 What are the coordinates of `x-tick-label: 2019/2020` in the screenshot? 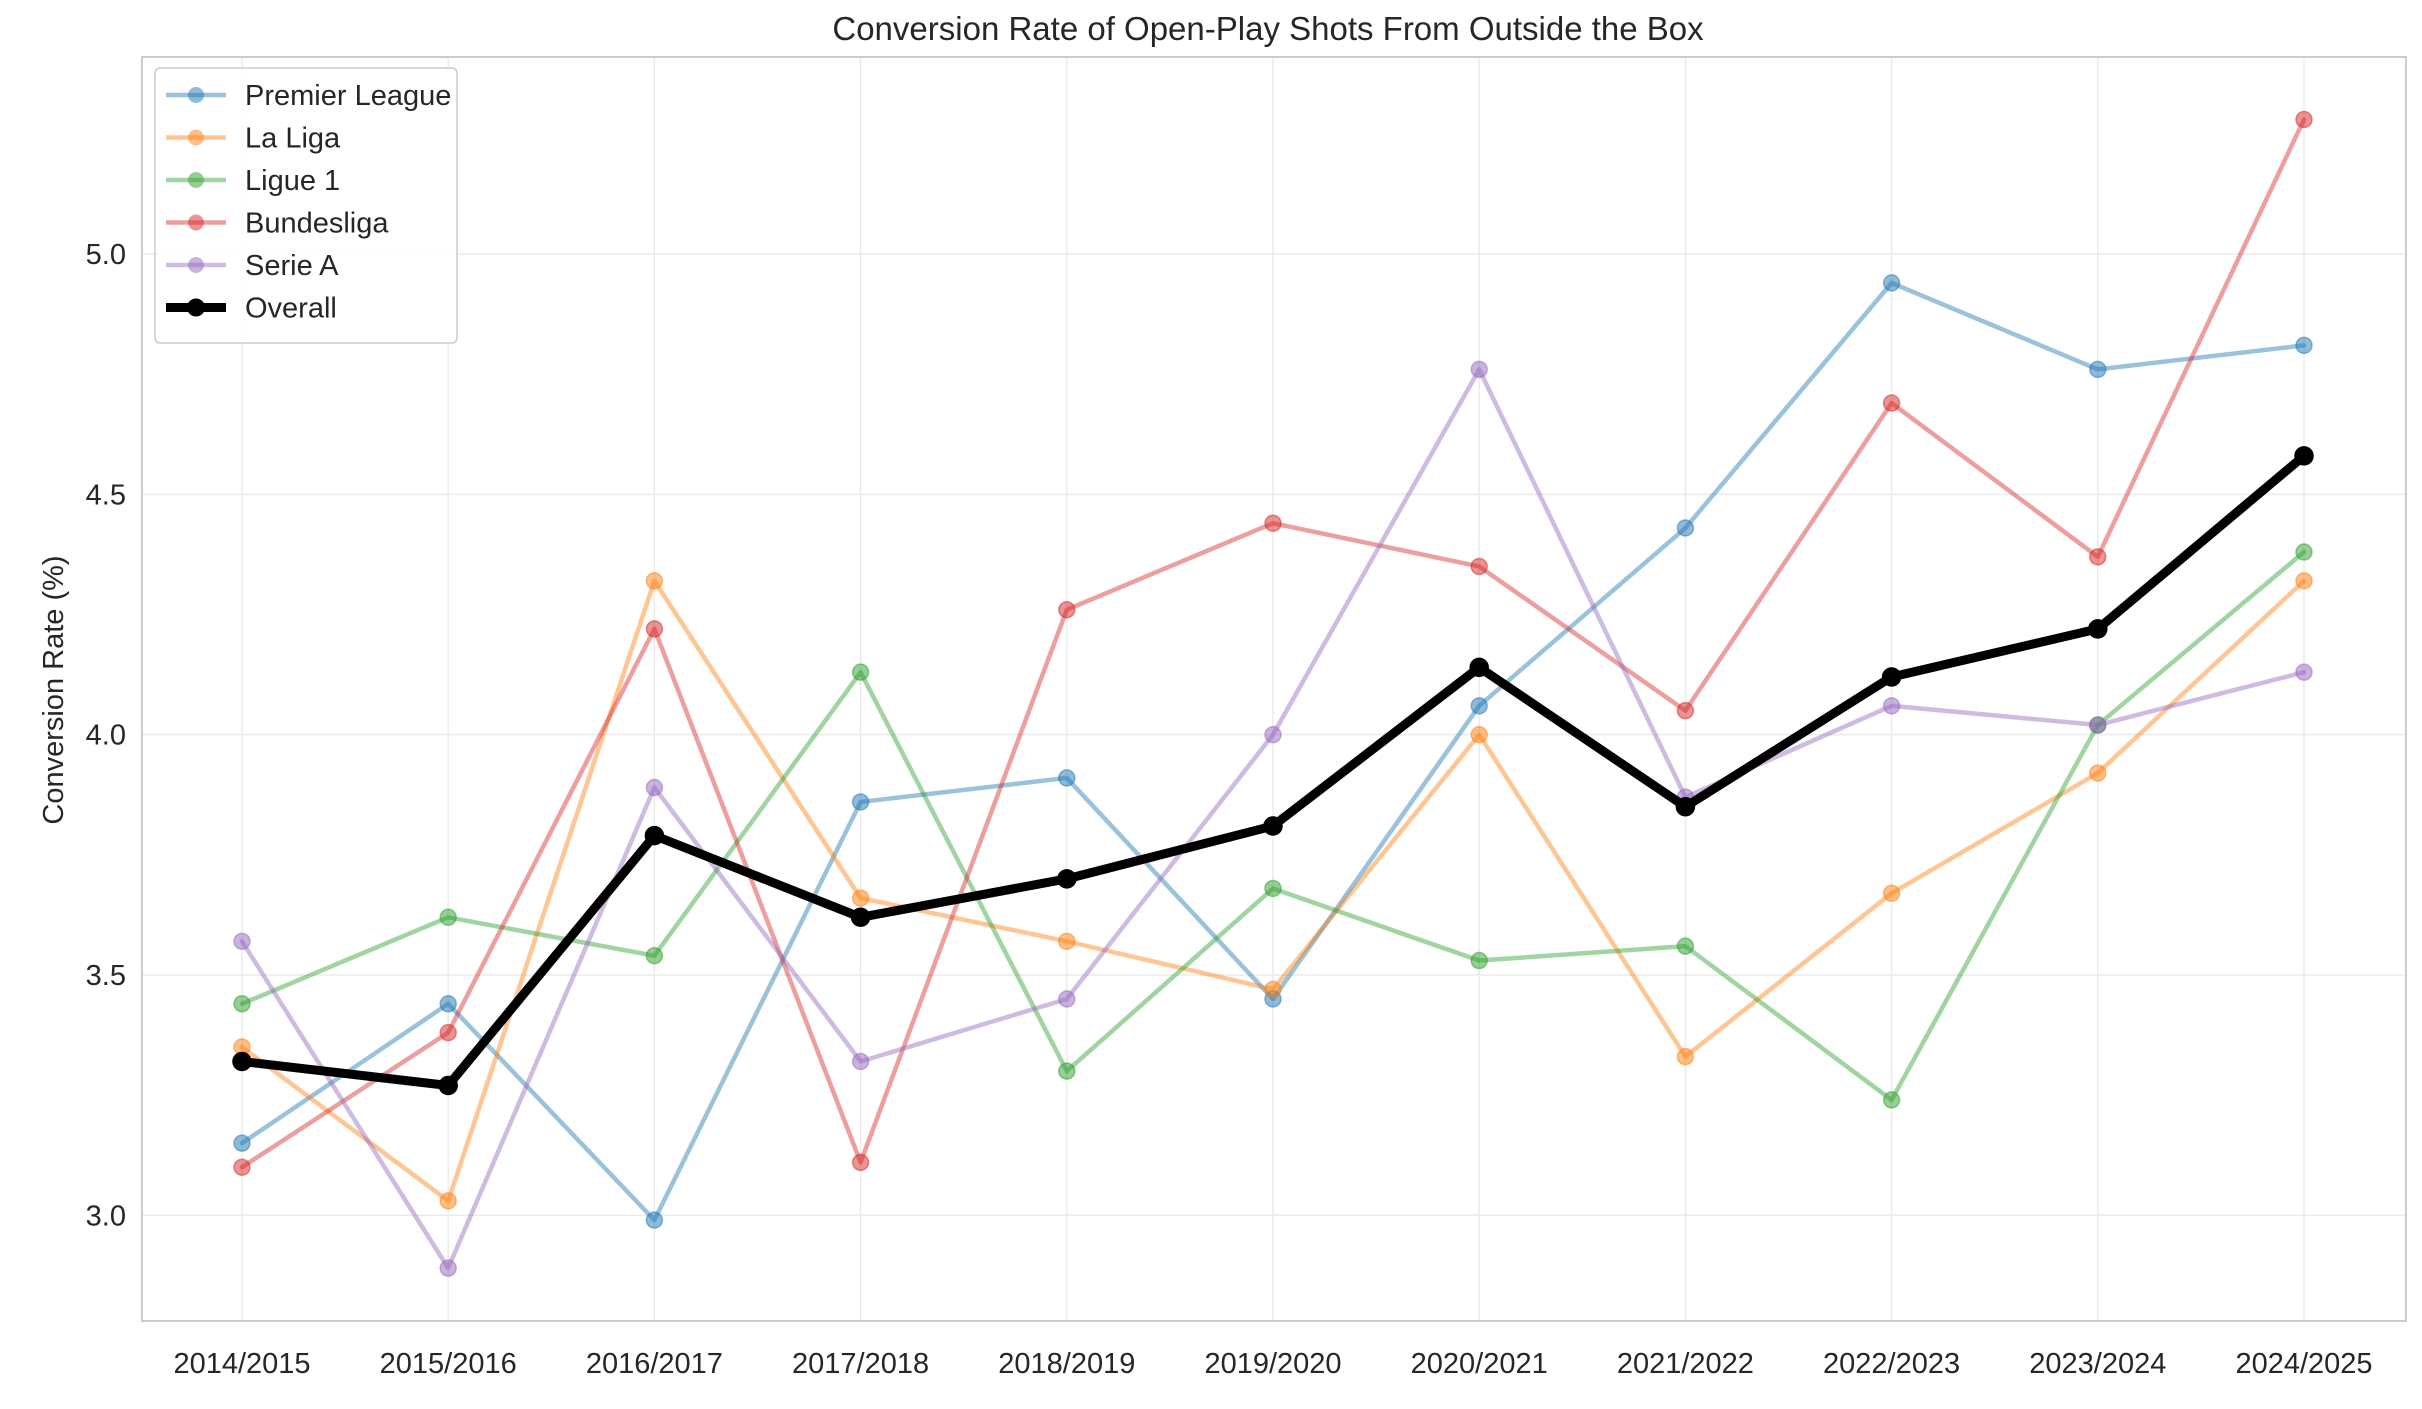 It's located at (1272, 1364).